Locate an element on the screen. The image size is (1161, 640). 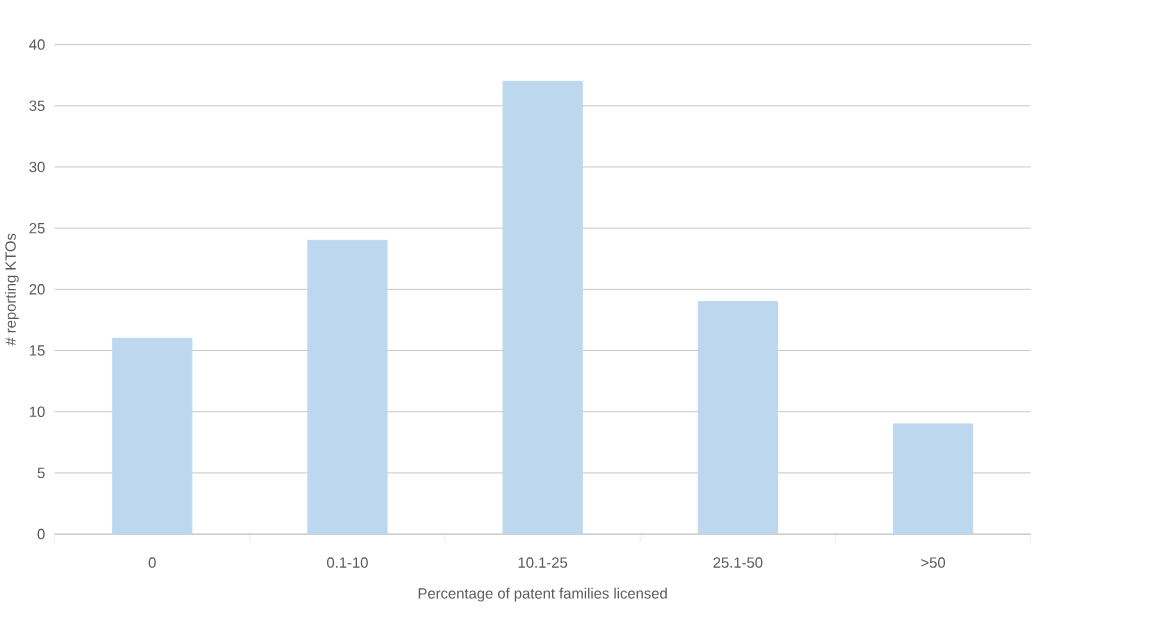
y-tick-label: 0 is located at coordinates (41, 534).